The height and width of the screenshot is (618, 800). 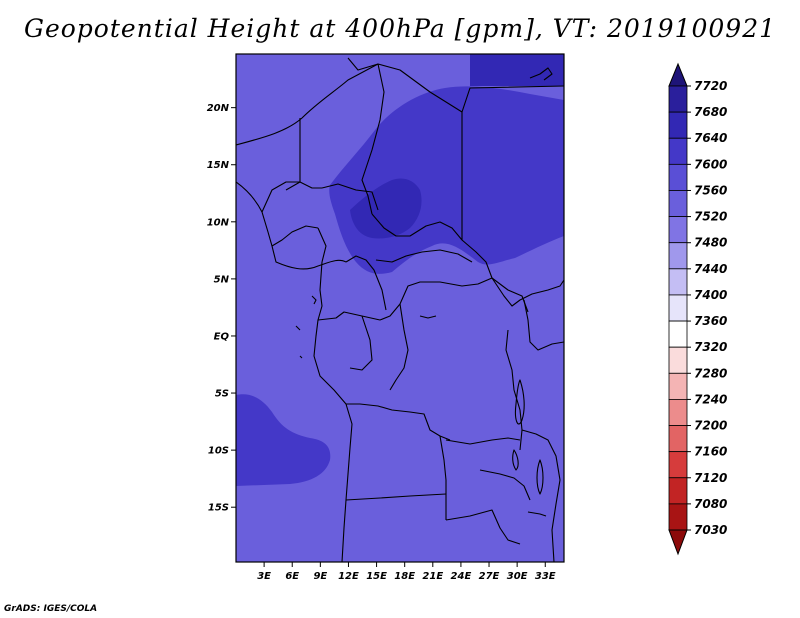 I want to click on lon-tick-label: 30E, so click(x=517, y=576).